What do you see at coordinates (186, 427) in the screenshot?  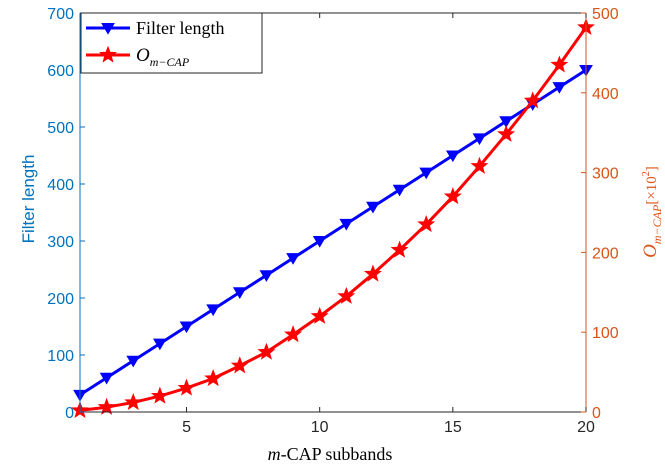 I see `x-tick-label: 5` at bounding box center [186, 427].